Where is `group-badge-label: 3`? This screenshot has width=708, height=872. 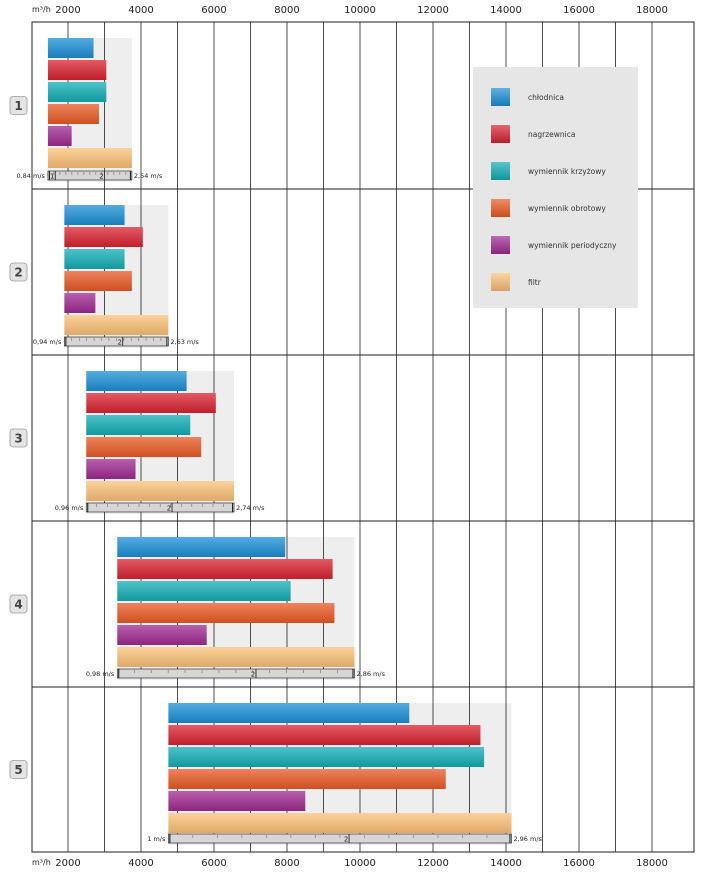 group-badge-label: 3 is located at coordinates (18, 439).